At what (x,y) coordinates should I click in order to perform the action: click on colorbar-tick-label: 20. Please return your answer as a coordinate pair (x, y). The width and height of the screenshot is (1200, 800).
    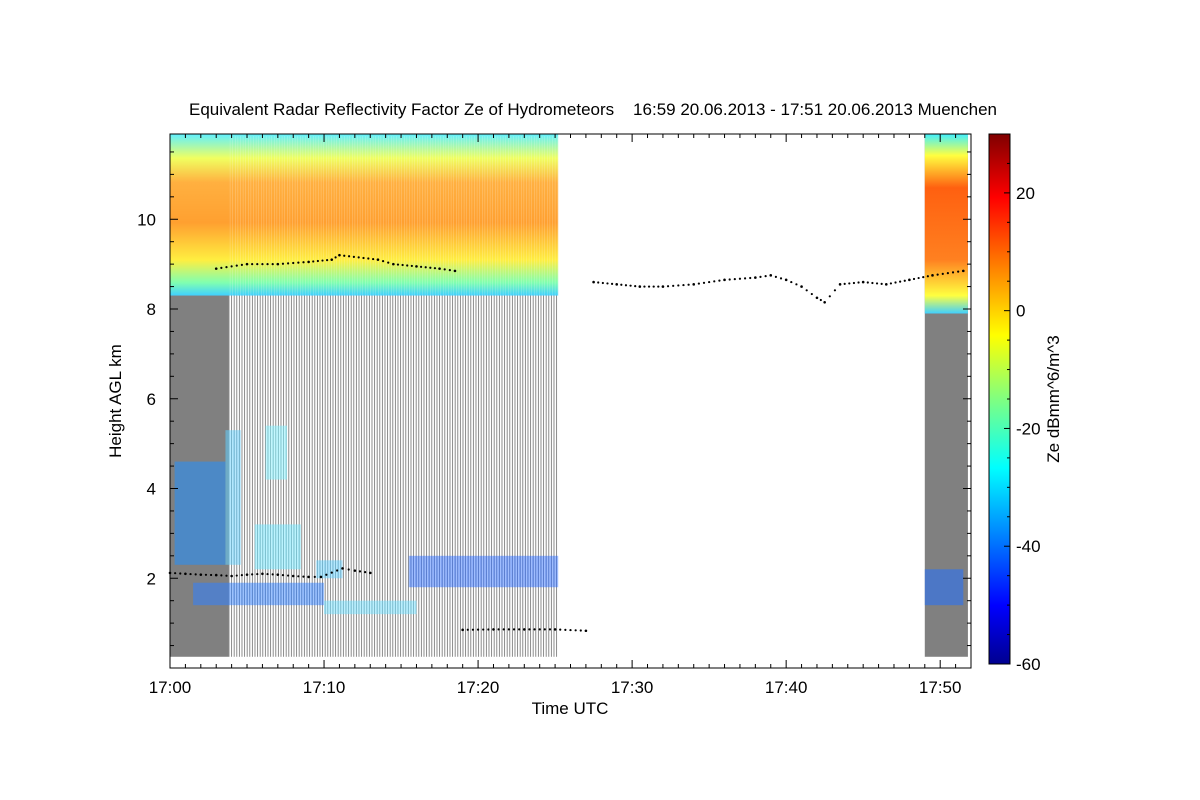
    Looking at the image, I should click on (1025, 193).